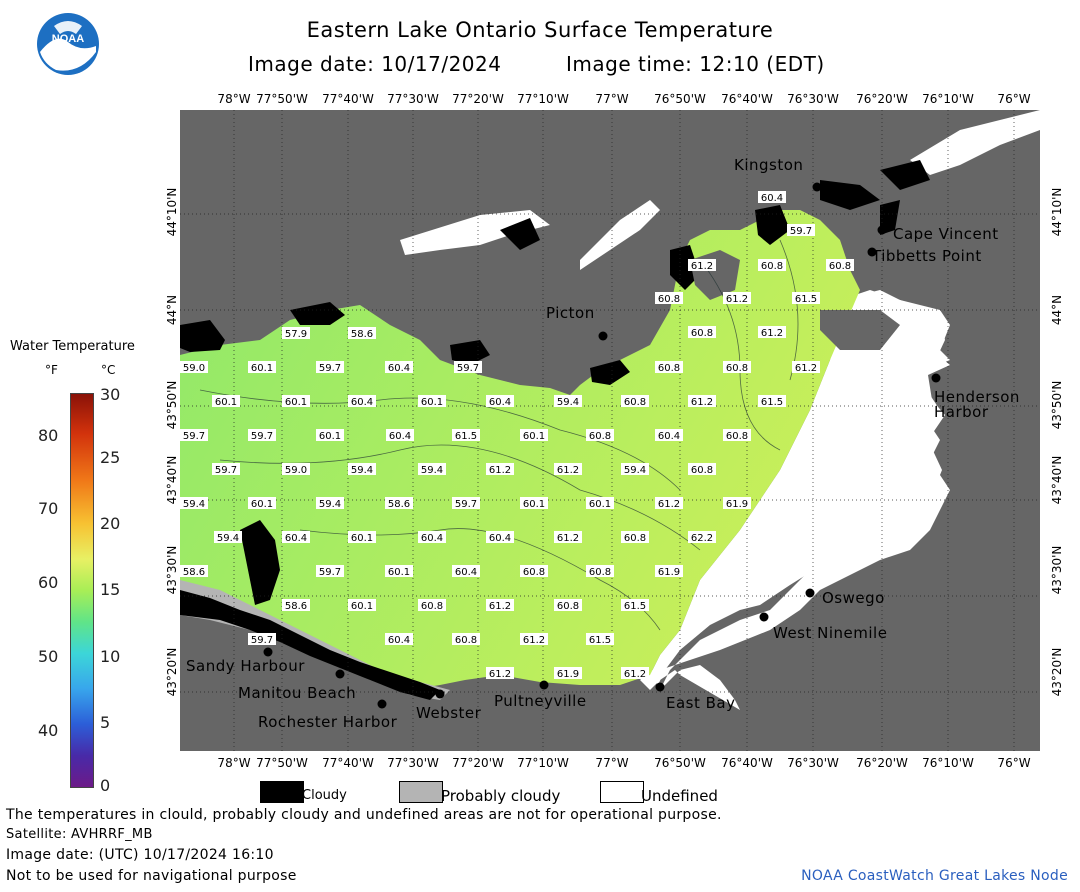  I want to click on legend-unit-c: °C, so click(108, 370).